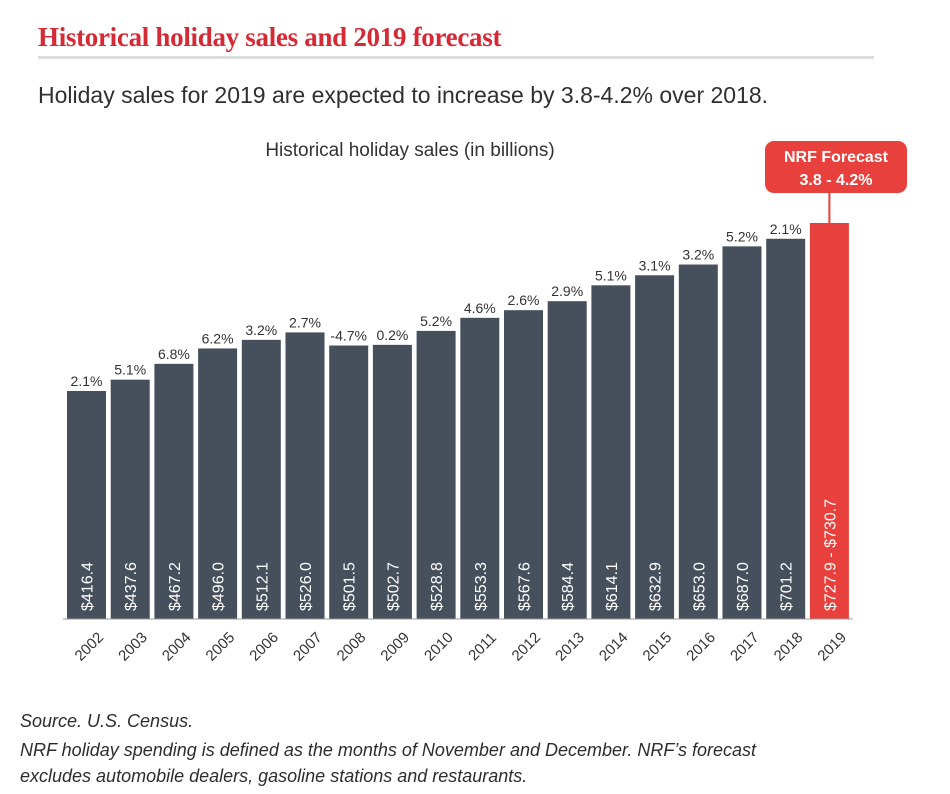  Describe the element at coordinates (701, 647) in the screenshot. I see `x-tick-label: 2016` at that location.